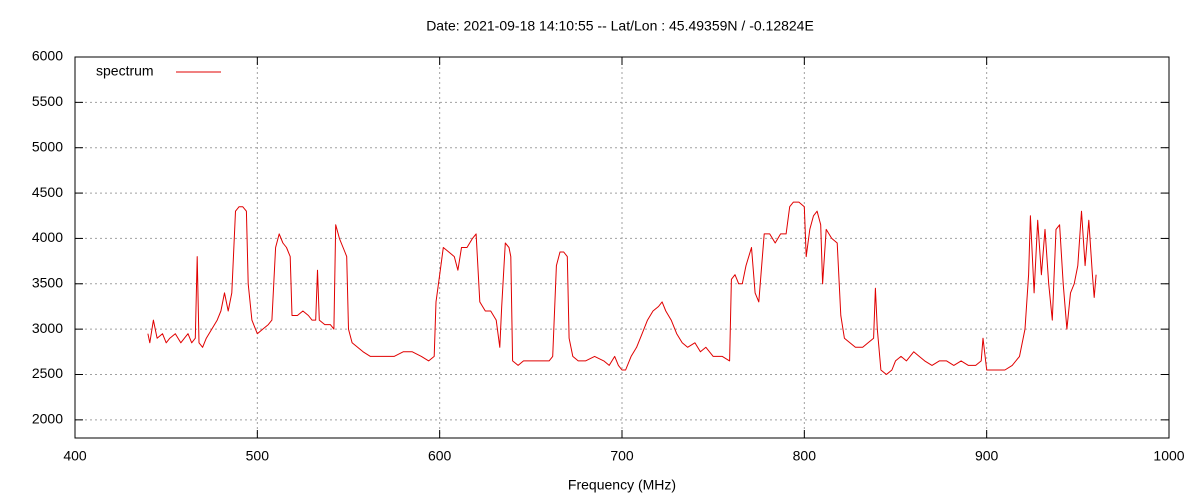  Describe the element at coordinates (47, 146) in the screenshot. I see `y-tick-label: 5000` at that location.